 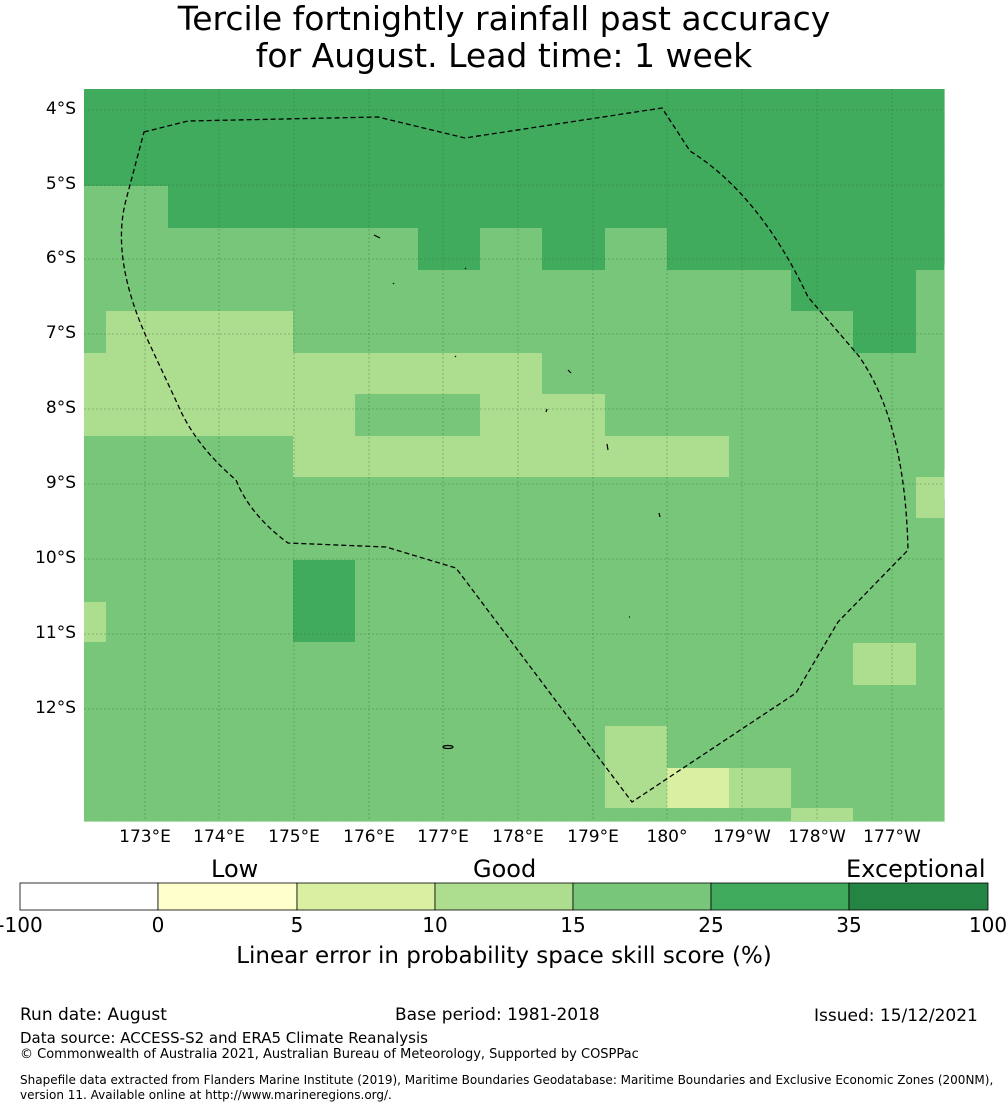 What do you see at coordinates (593, 837) in the screenshot?
I see `longitude-label: 179°E` at bounding box center [593, 837].